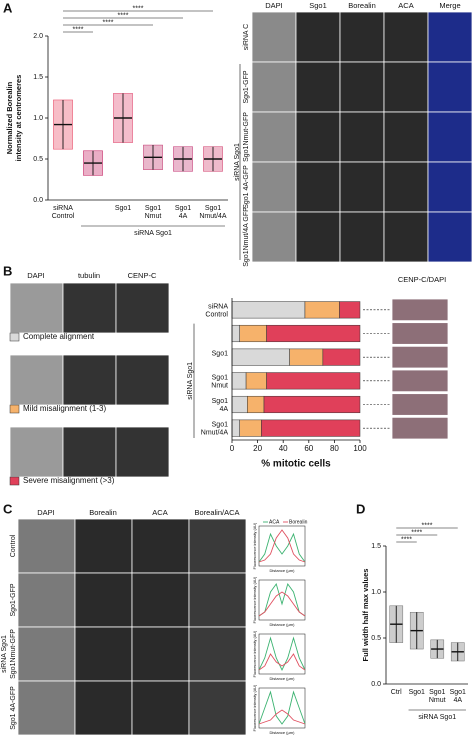 This screenshot has width=474, height=739. I want to click on y-tick-label: 1.0, so click(38, 118).